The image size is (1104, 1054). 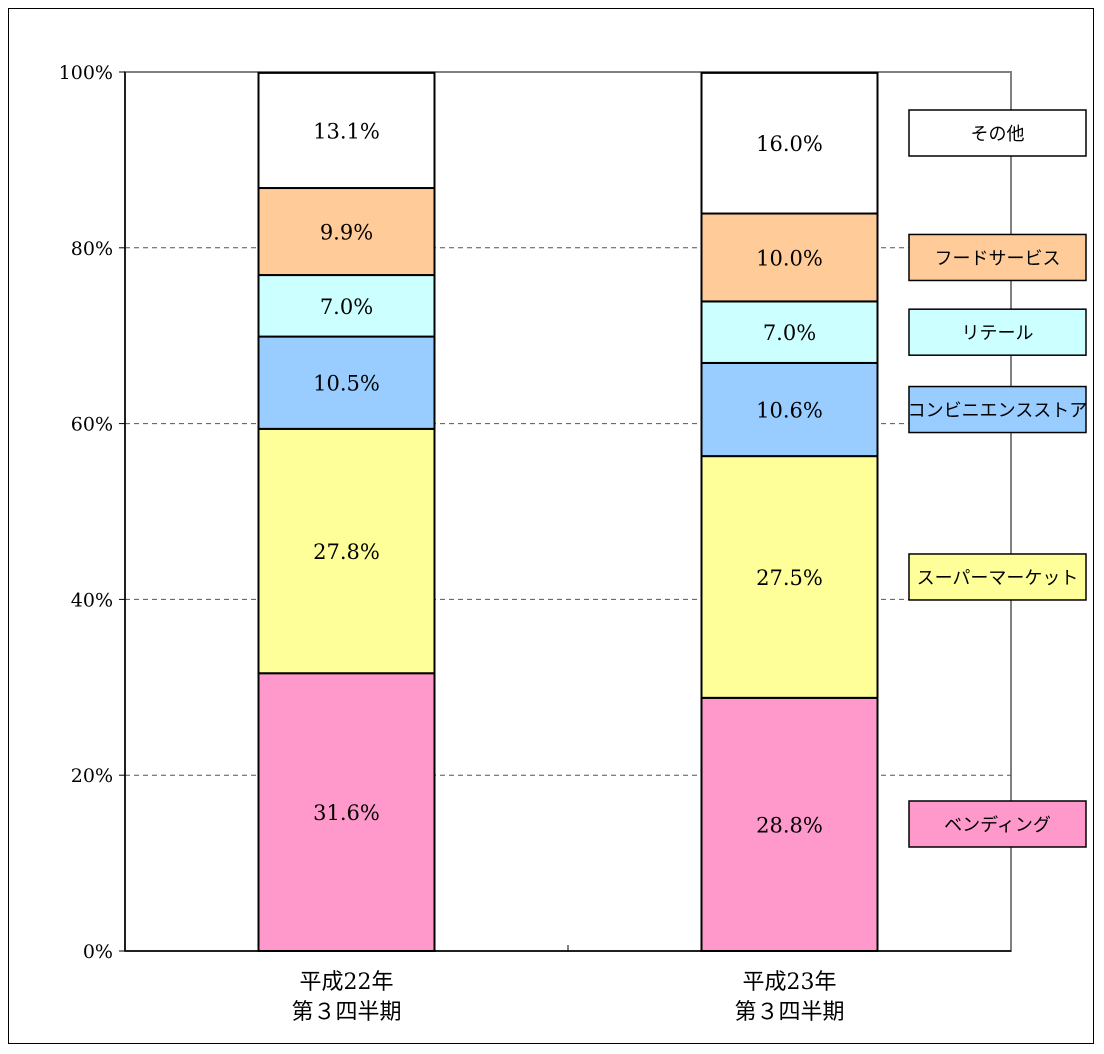 I want to click on data-label: 28.8%, so click(x=789, y=825).